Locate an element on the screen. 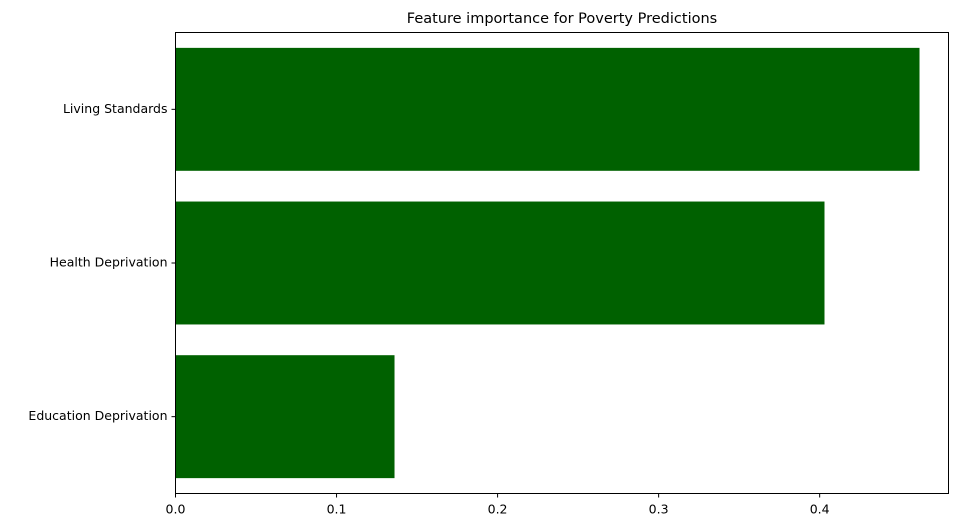 The width and height of the screenshot is (959, 526). x-tick-label: 0.1 is located at coordinates (337, 509).